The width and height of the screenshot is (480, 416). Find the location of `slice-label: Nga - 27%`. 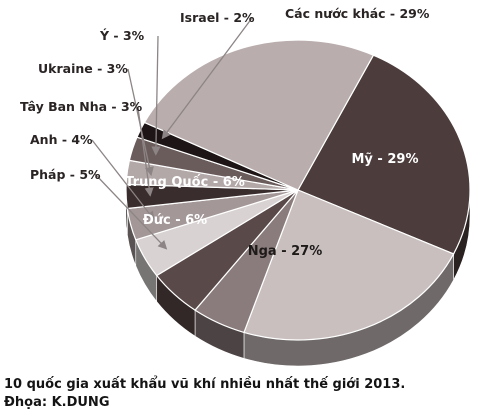

slice-label: Nga - 27% is located at coordinates (285, 251).